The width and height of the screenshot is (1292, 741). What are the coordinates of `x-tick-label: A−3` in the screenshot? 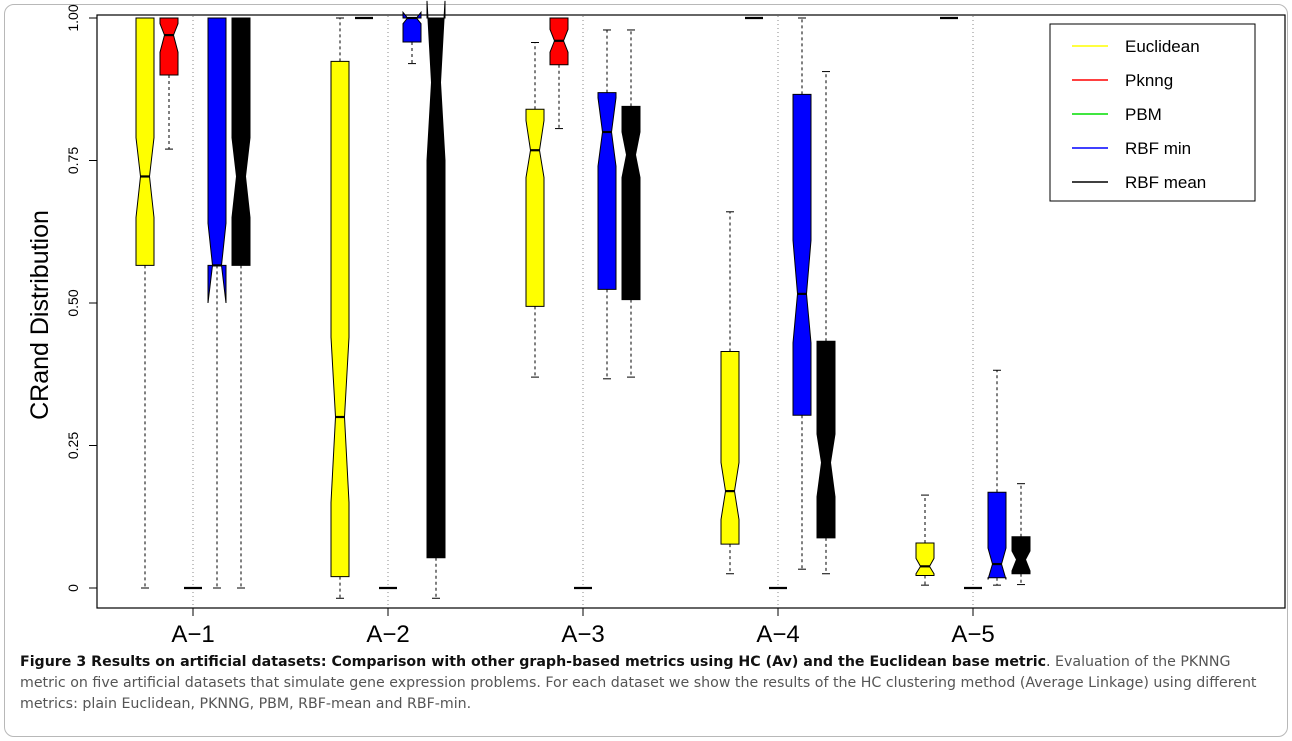 It's located at (582, 634).